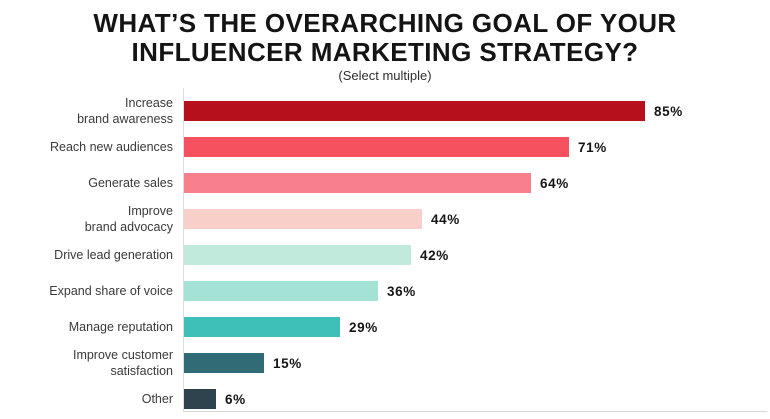 This screenshot has height=419, width=770. What do you see at coordinates (157, 399) in the screenshot?
I see `row-label: Other` at bounding box center [157, 399].